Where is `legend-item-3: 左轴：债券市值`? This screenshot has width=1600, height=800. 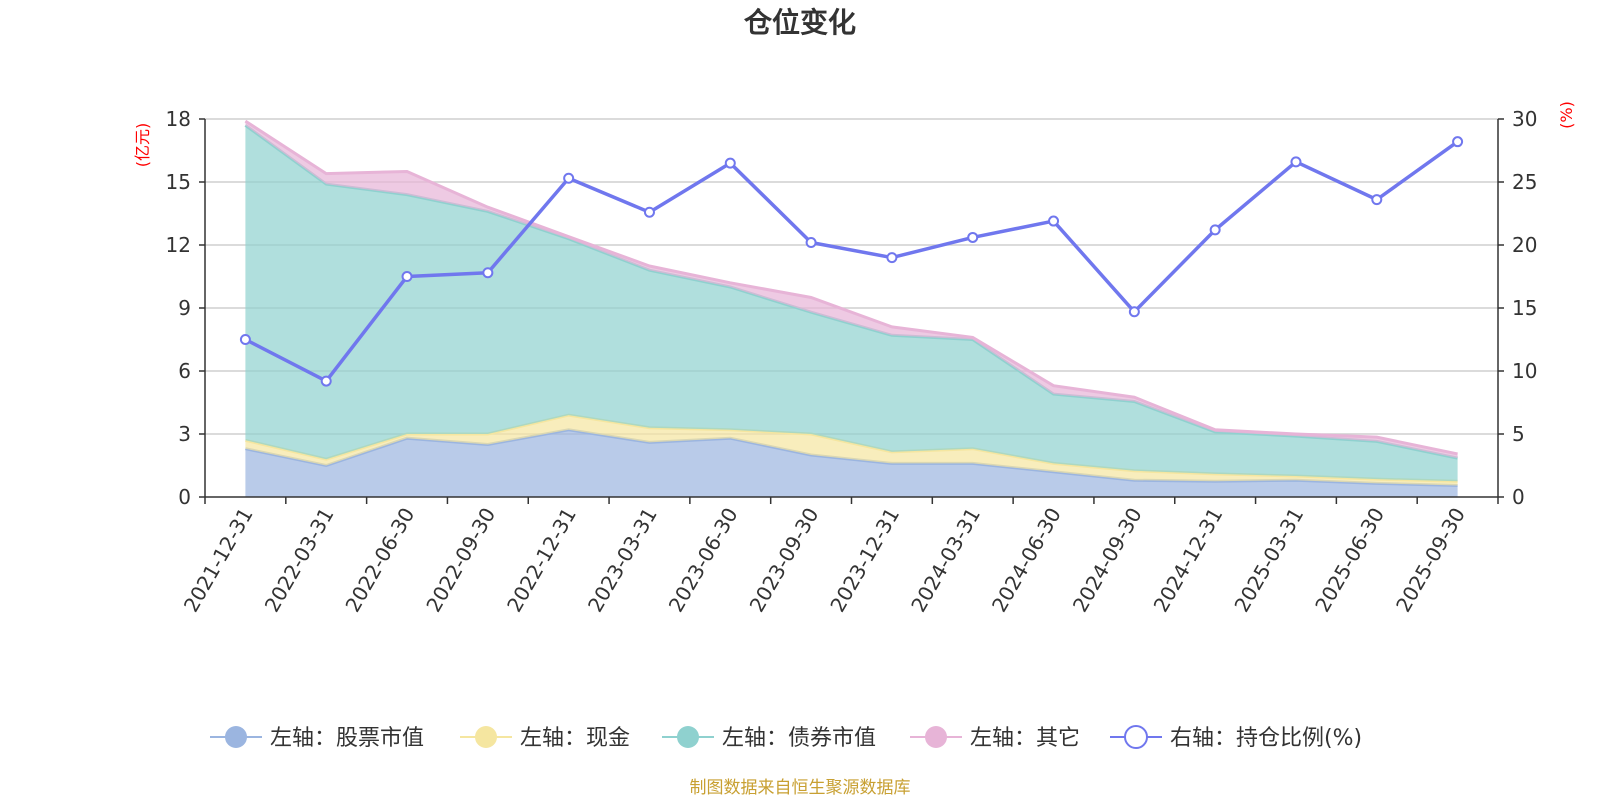
legend-item-3: 左轴：债券市值 is located at coordinates (769, 738).